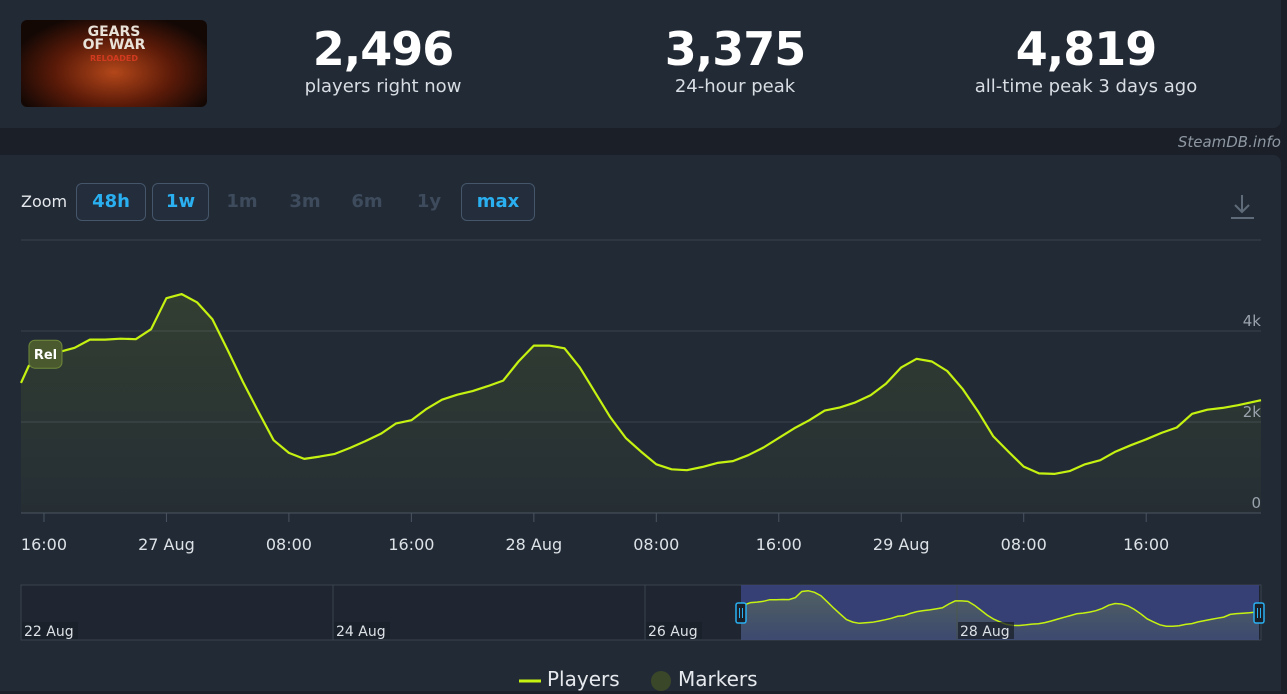 This screenshot has width=1287, height=694. I want to click on players-now-label: players right now, so click(383, 86).